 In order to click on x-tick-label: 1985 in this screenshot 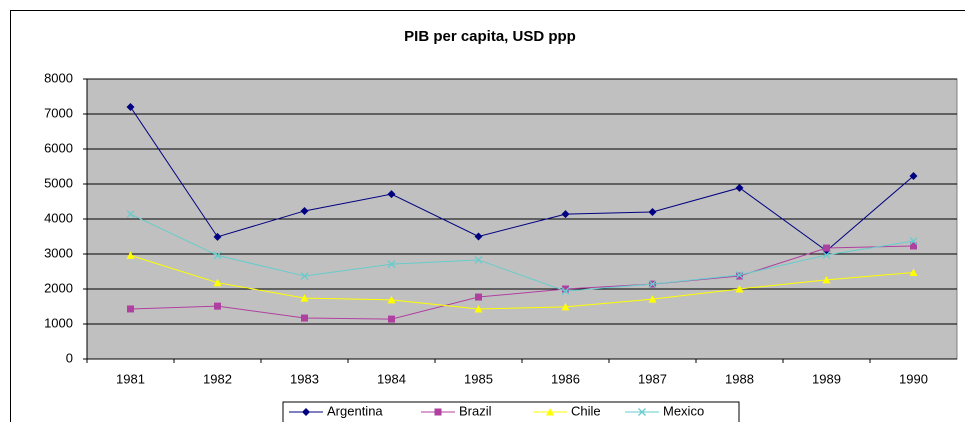, I will do `click(478, 378)`.